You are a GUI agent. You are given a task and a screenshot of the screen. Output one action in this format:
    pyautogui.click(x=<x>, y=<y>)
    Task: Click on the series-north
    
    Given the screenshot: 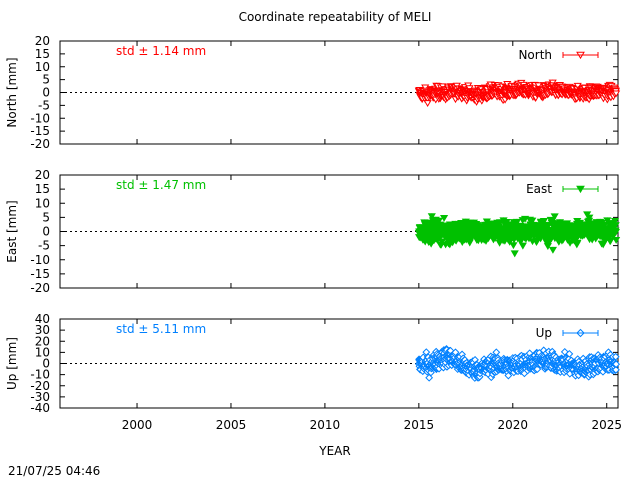 What is the action you would take?
    pyautogui.click(x=517, y=93)
    